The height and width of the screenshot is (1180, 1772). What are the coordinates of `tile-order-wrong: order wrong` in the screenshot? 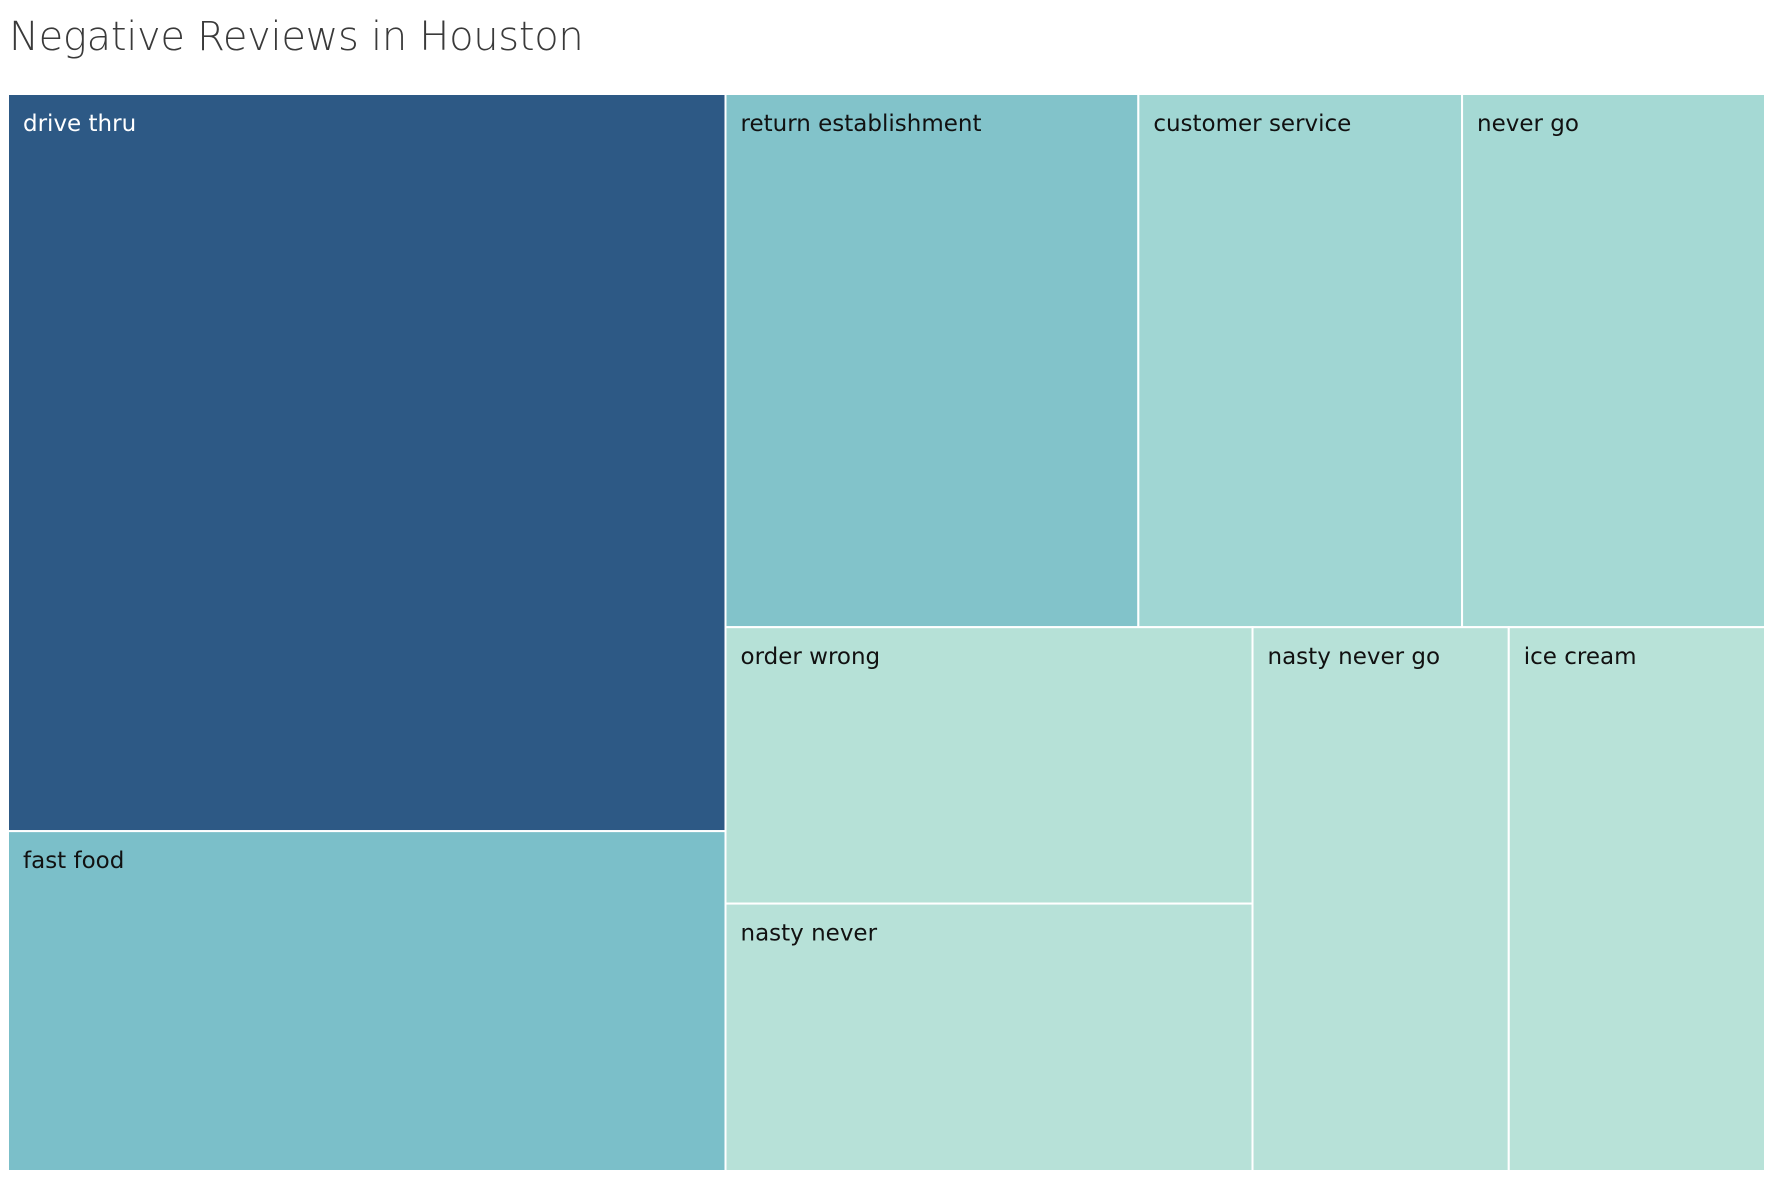 It's located at (989, 765).